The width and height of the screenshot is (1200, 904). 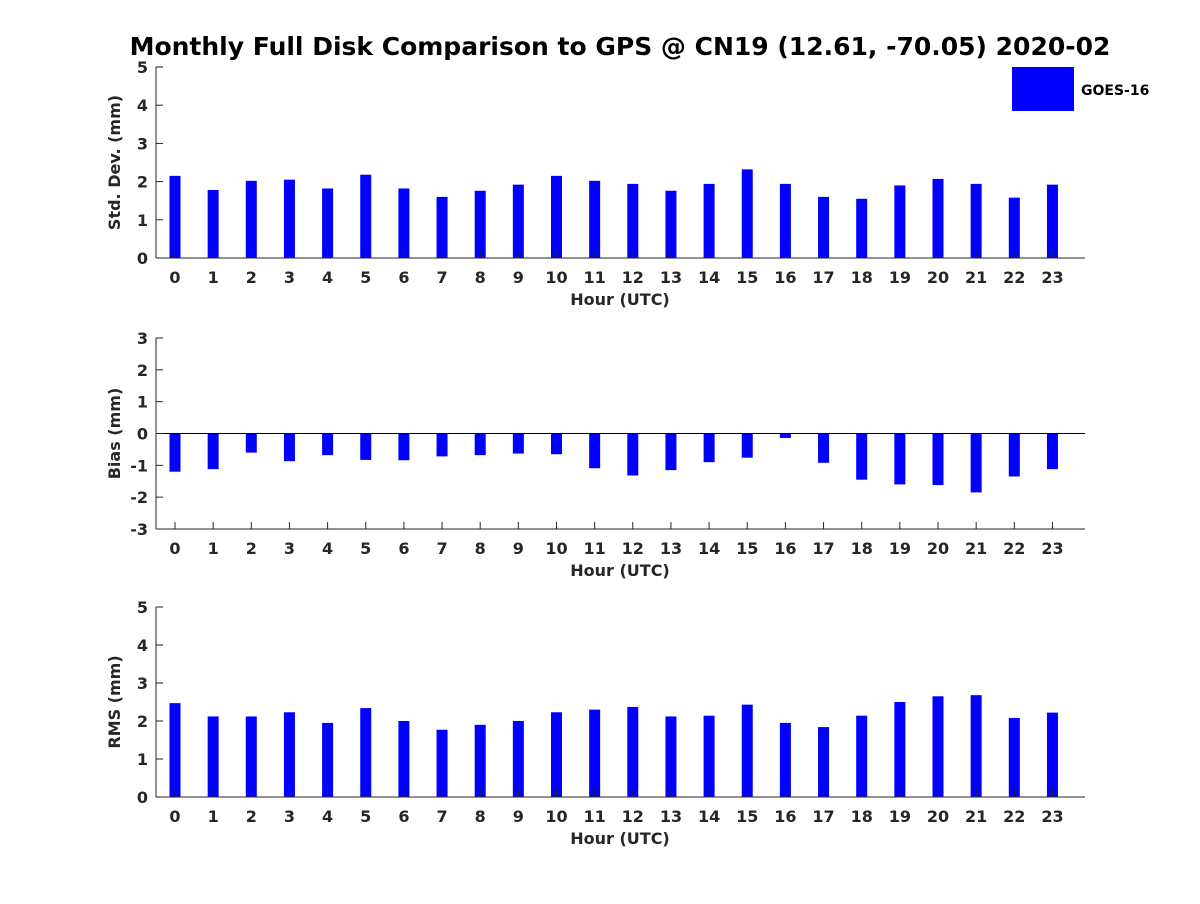 What do you see at coordinates (139, 497) in the screenshot?
I see `y-tick-label: -2` at bounding box center [139, 497].